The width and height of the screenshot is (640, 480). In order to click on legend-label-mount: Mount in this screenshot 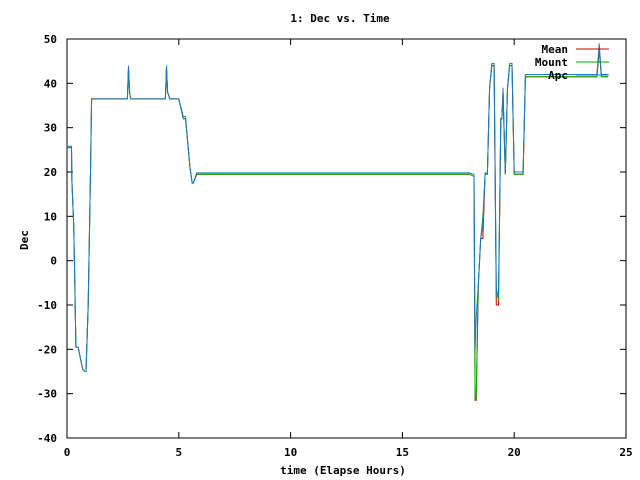, I will do `click(551, 62)`.